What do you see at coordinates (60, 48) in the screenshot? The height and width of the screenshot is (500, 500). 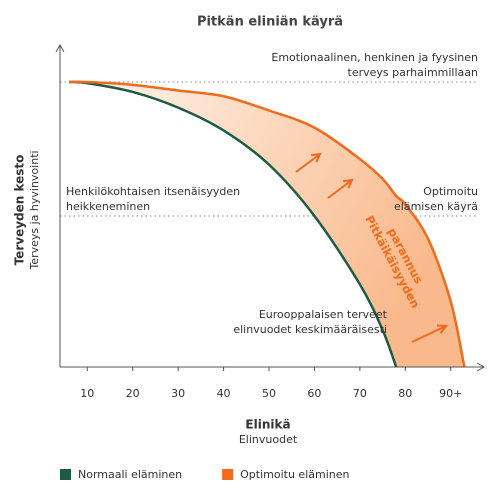 I see `y-axis-arrow` at bounding box center [60, 48].